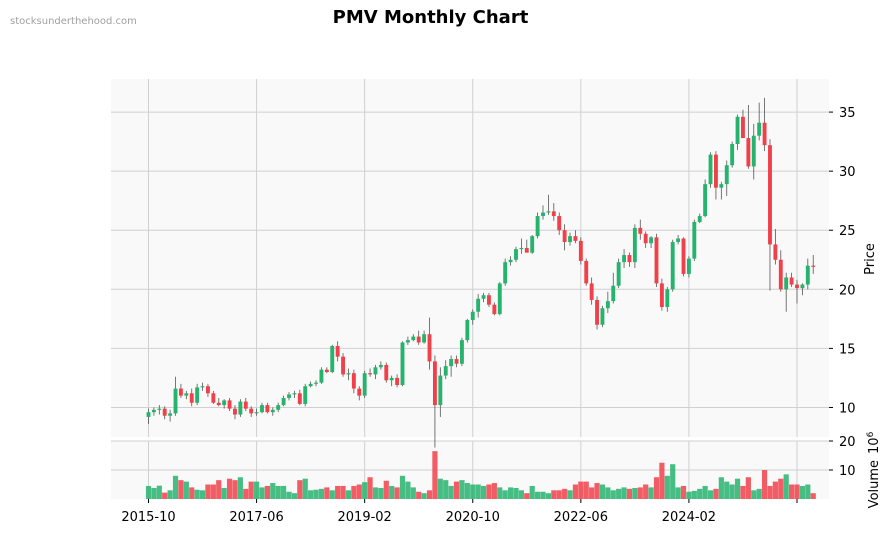 The image size is (891, 533). What do you see at coordinates (847, 442) in the screenshot?
I see `volume-tick-label: 20` at bounding box center [847, 442].